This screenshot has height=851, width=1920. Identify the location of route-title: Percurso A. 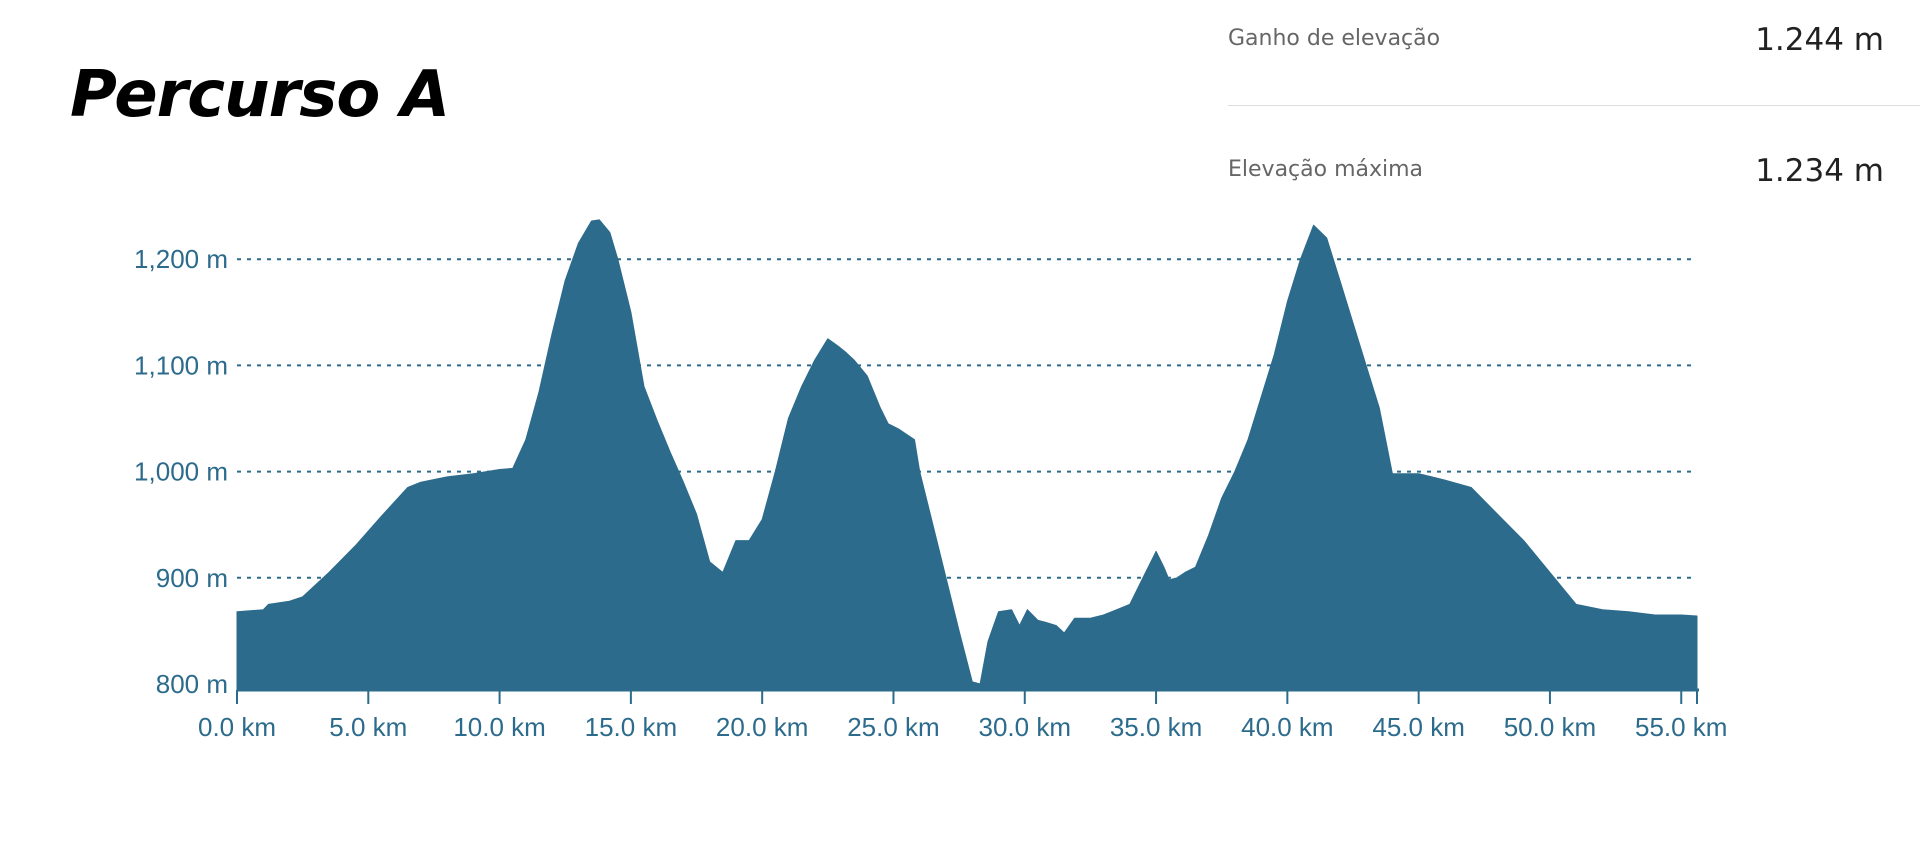
(260, 95).